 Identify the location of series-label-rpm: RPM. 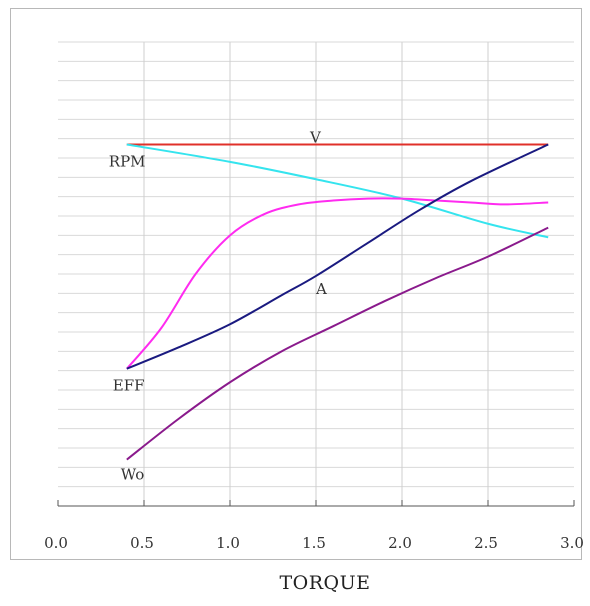
(127, 161).